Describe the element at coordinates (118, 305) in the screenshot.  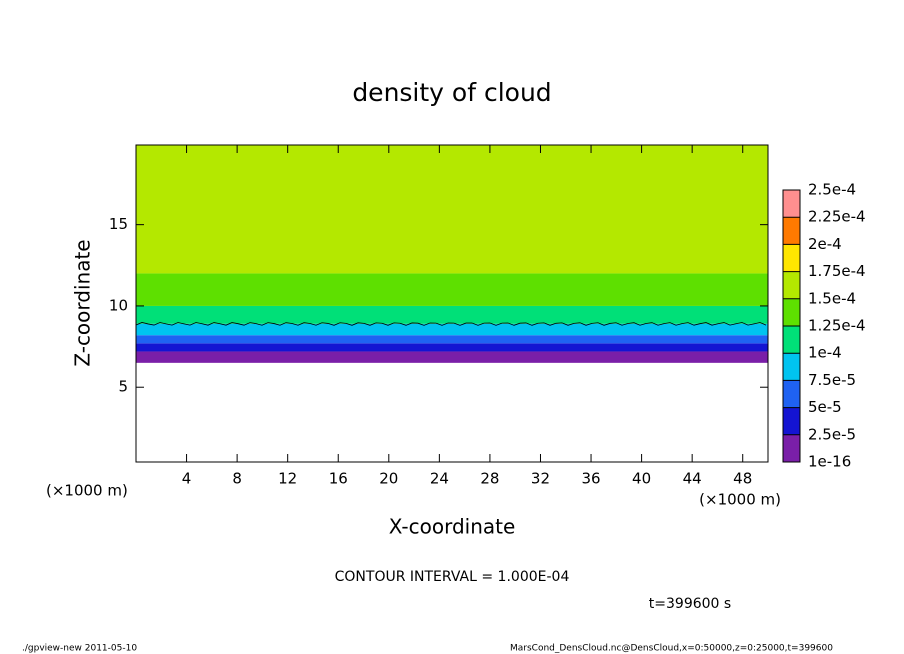
I see `y-tick-label: 10` at that location.